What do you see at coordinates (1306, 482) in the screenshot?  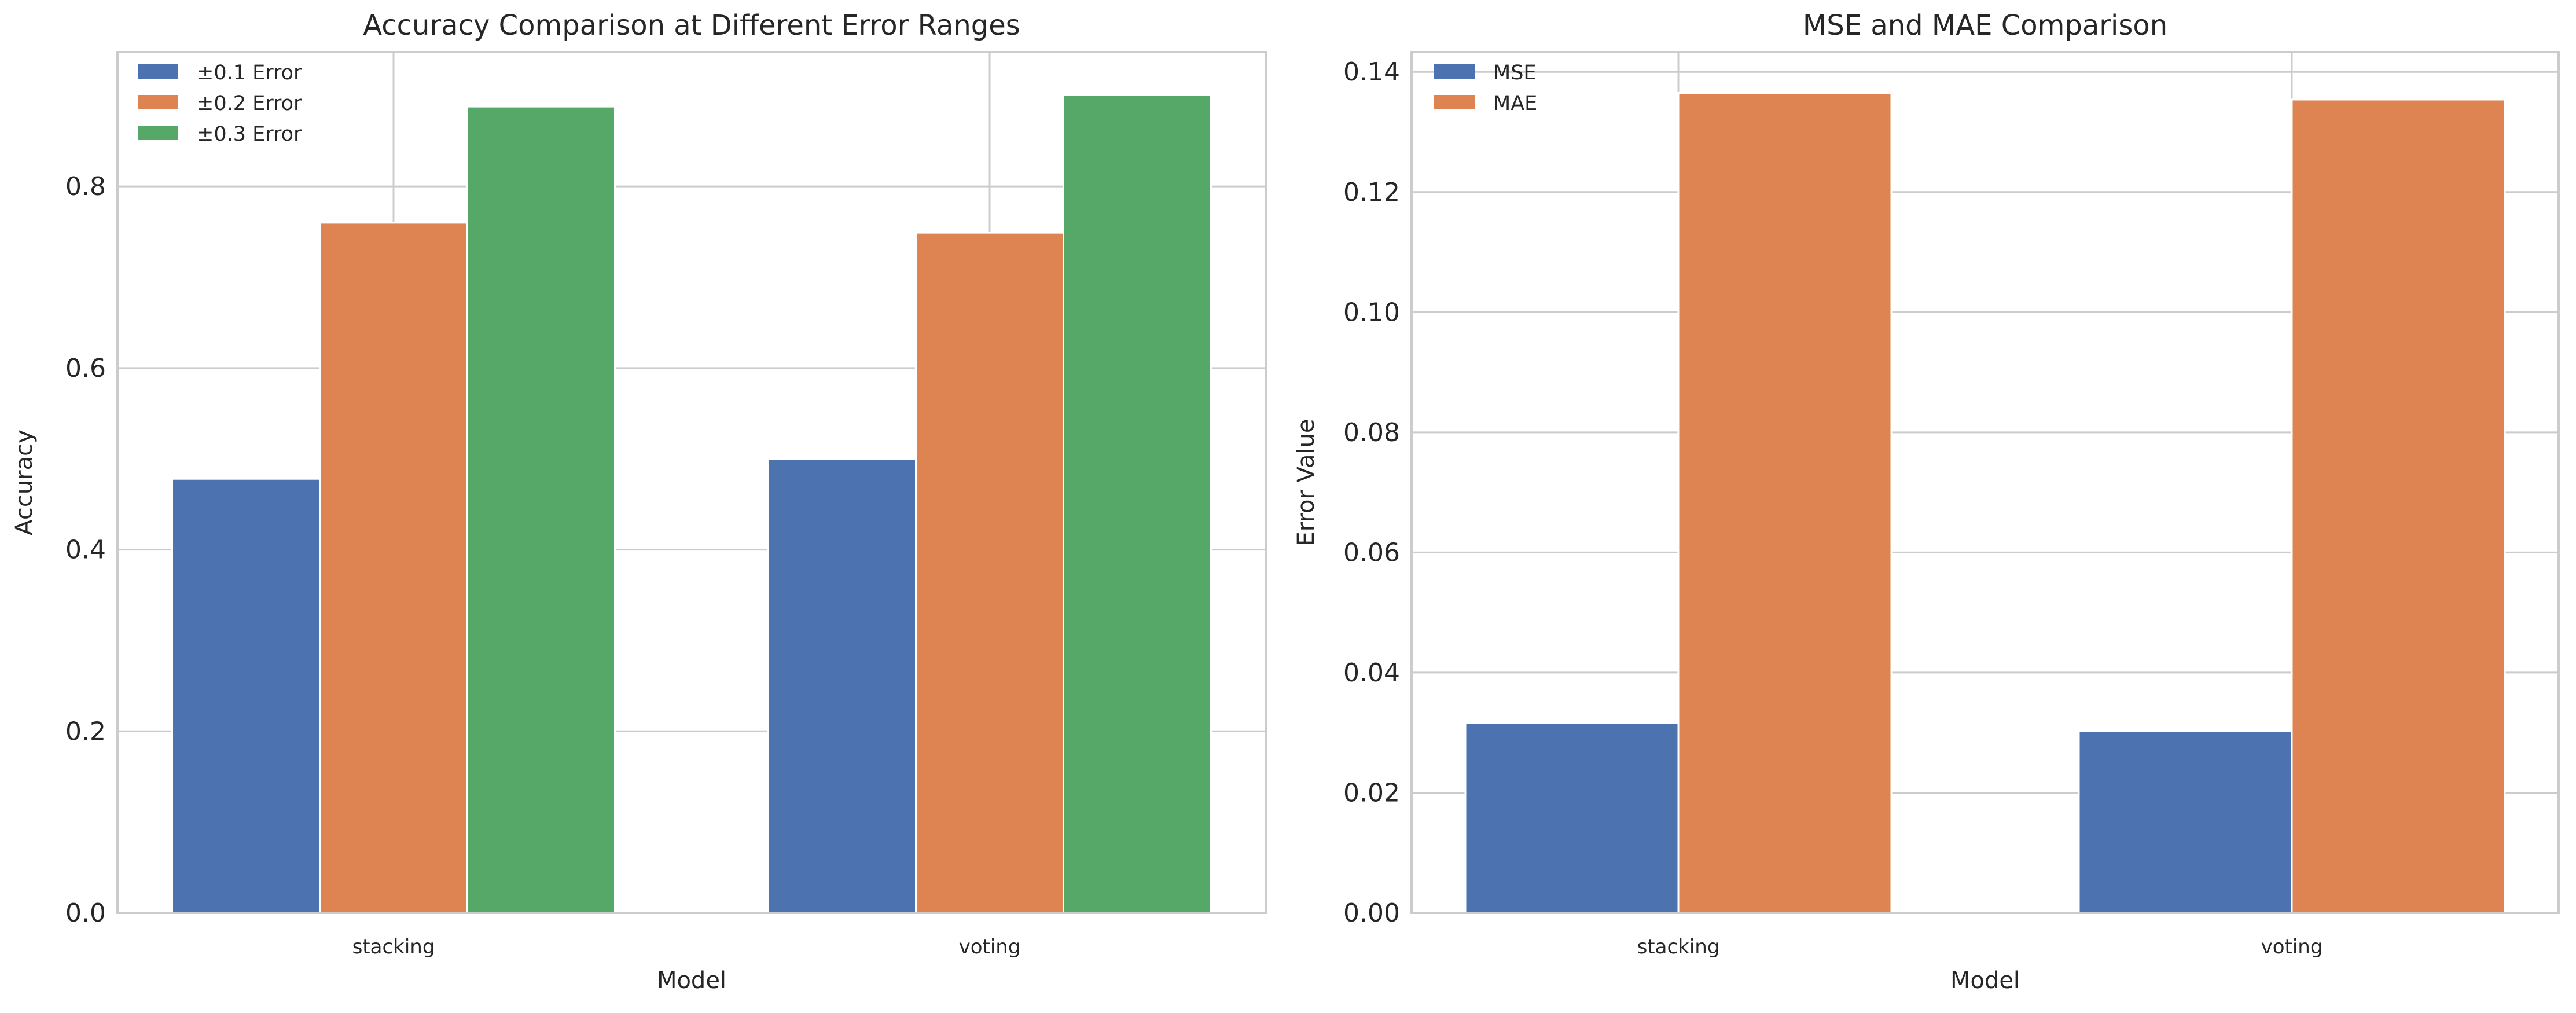 I see `y-axis-label: Error Value` at bounding box center [1306, 482].